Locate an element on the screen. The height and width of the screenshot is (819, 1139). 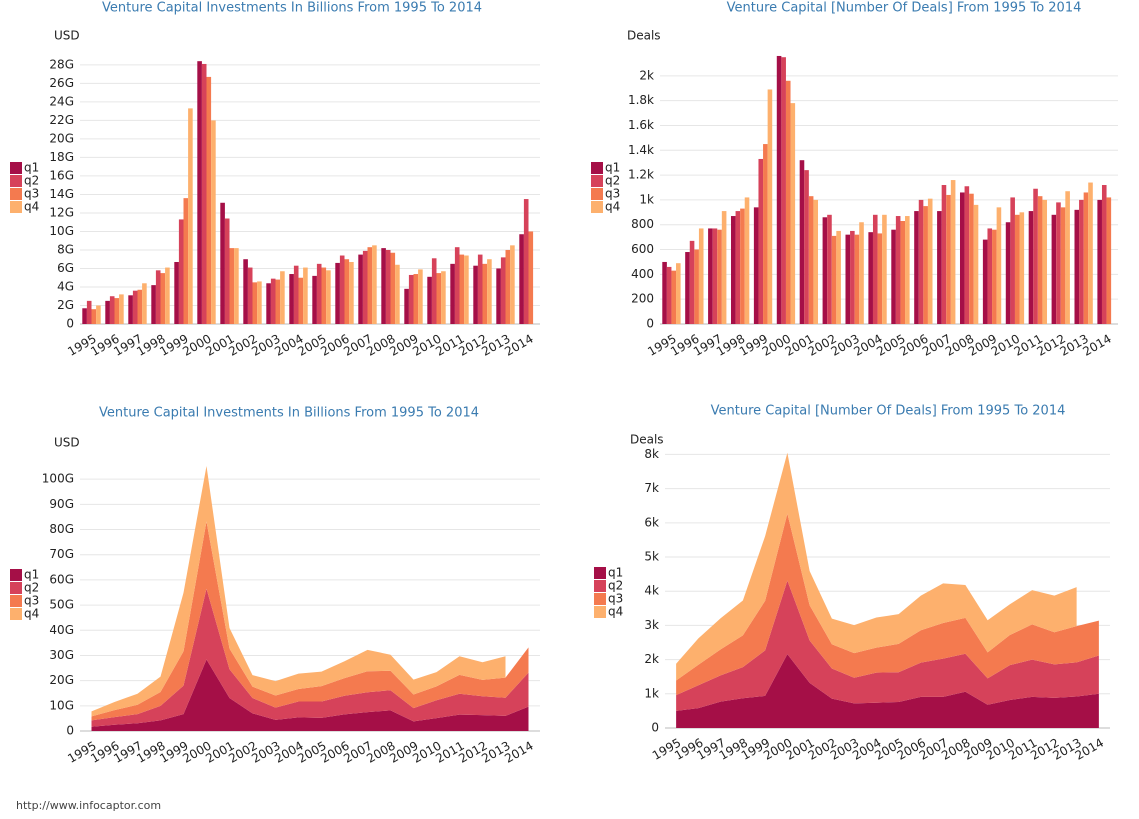
y-tick-label: 70G is located at coordinates (61, 554).